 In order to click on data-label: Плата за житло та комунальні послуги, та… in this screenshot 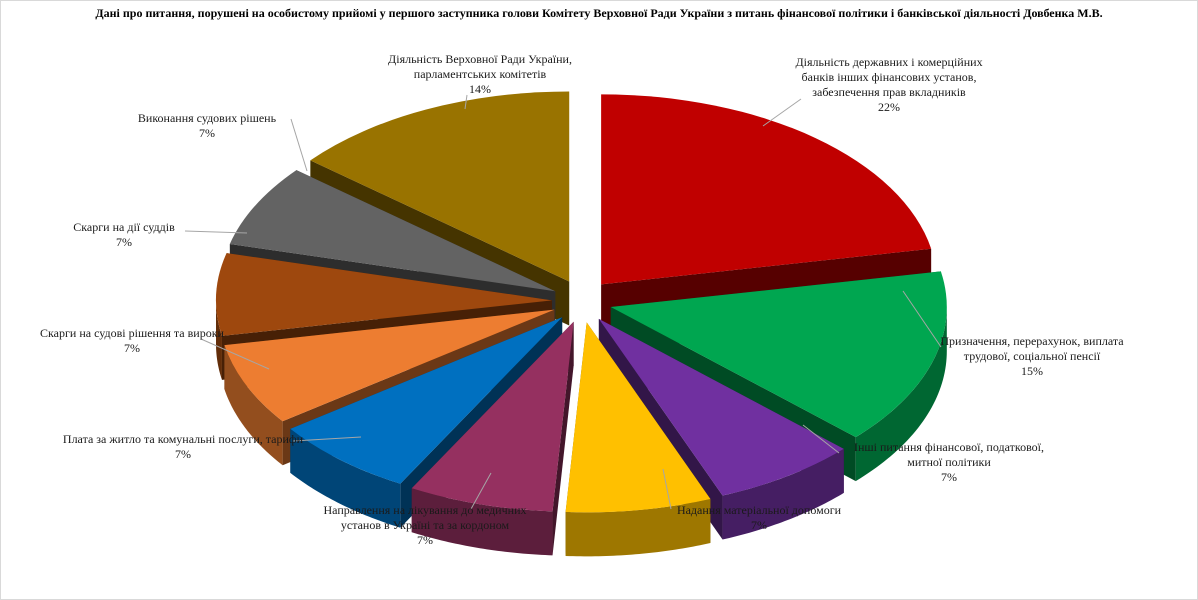, I will do `click(183, 447)`.